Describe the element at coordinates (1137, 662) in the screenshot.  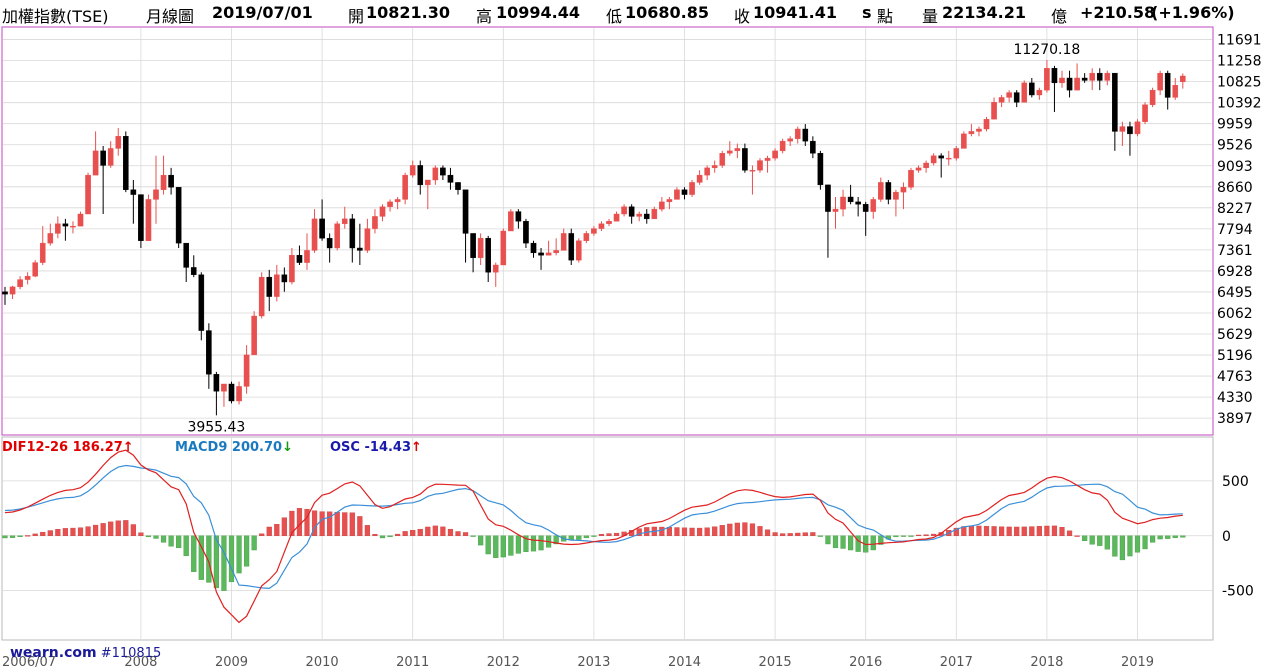
I see `time-tick-label: 2019` at that location.